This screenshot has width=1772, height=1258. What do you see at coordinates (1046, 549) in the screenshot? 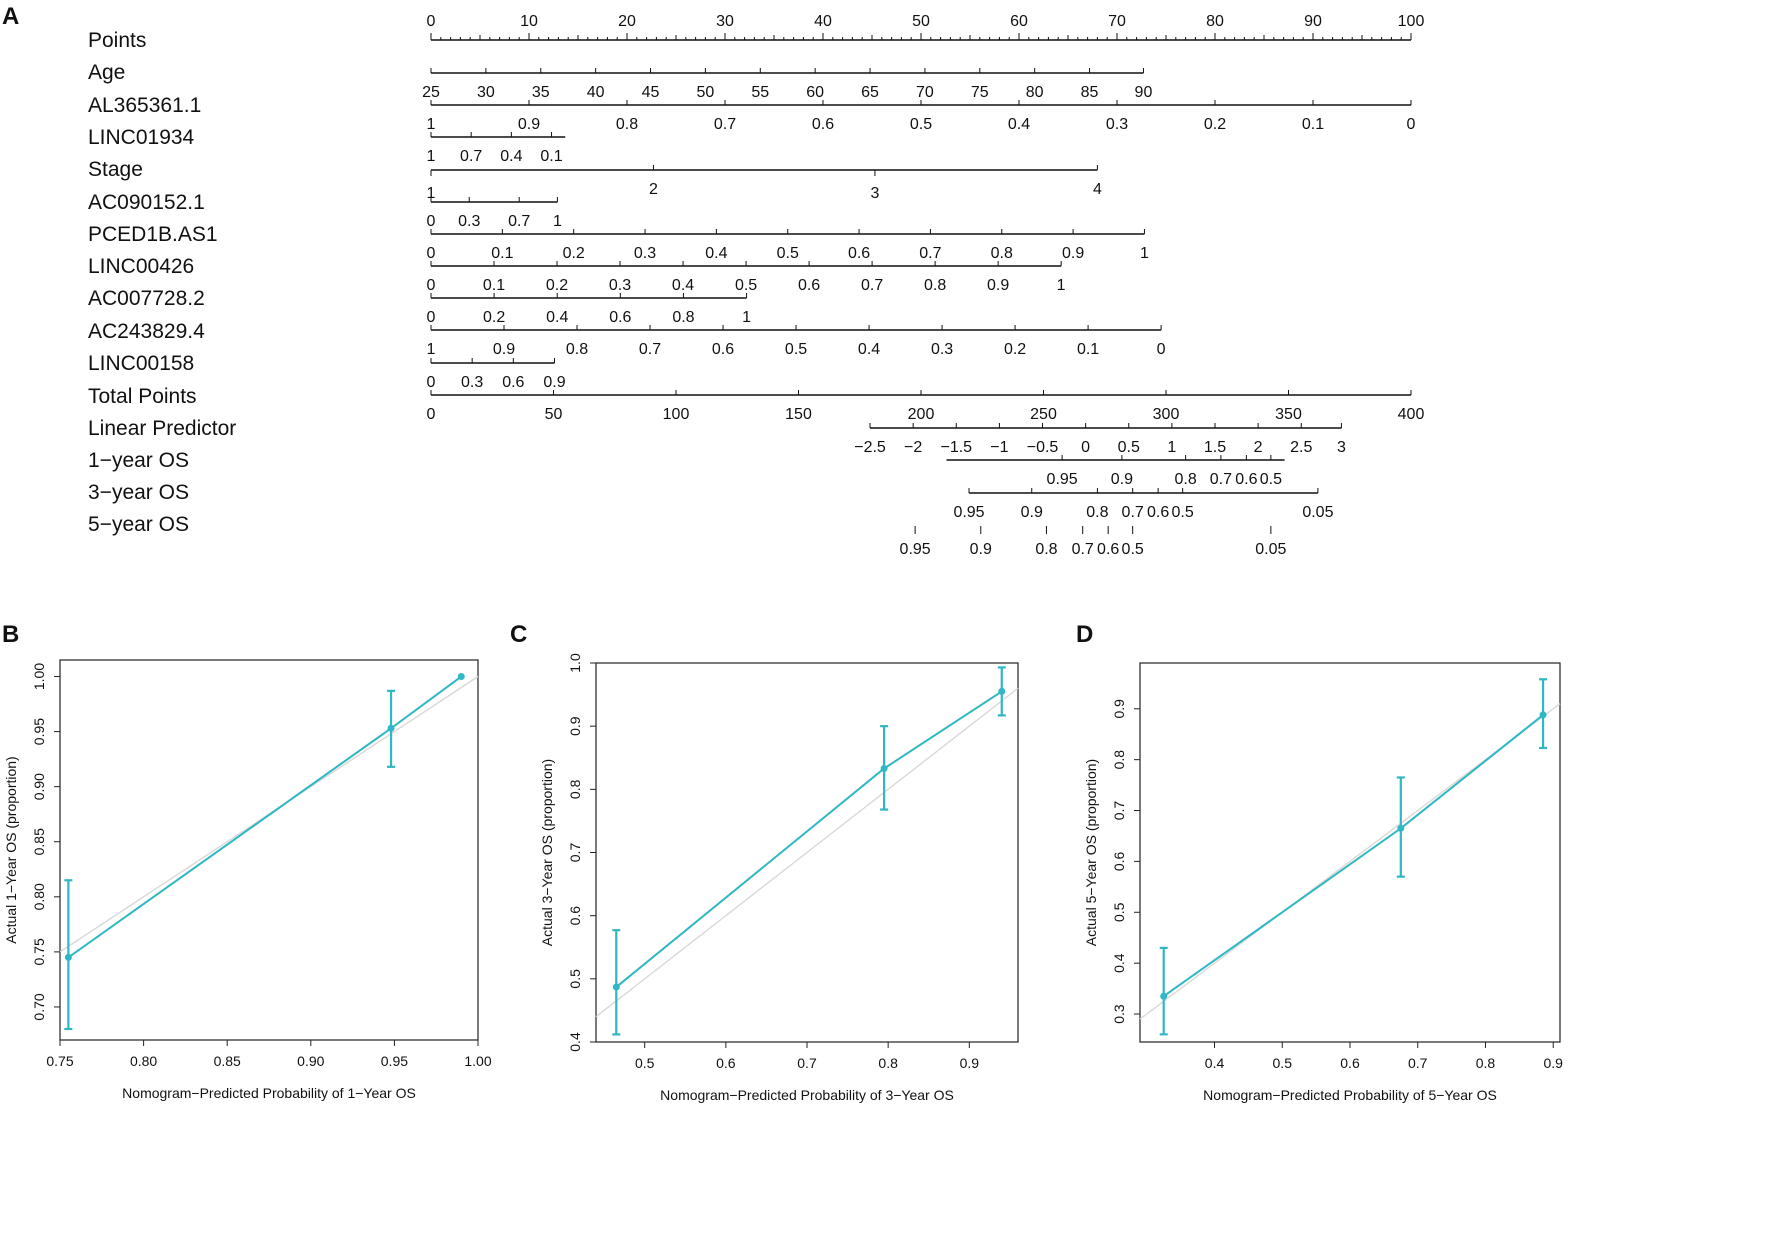
I see `tick-label-5-year-os: 0.8` at bounding box center [1046, 549].